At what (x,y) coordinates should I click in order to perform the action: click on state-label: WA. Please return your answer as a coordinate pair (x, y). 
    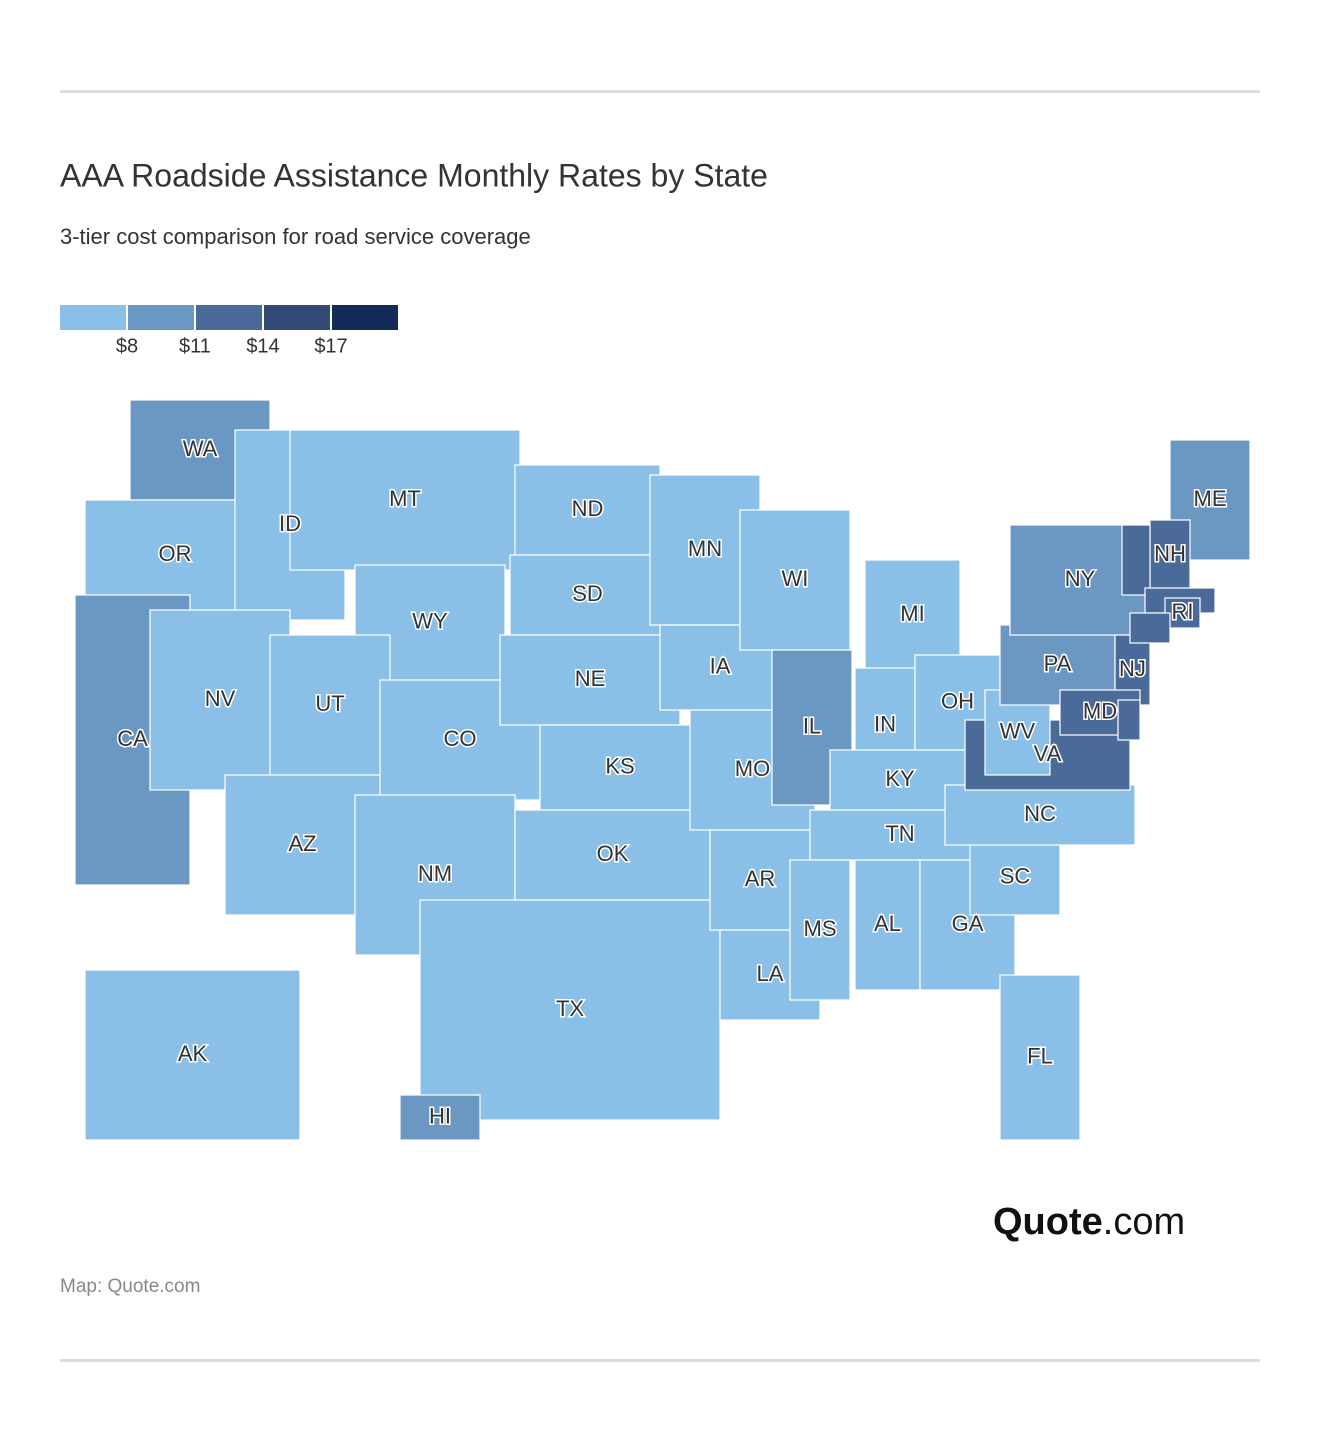
    Looking at the image, I should click on (200, 448).